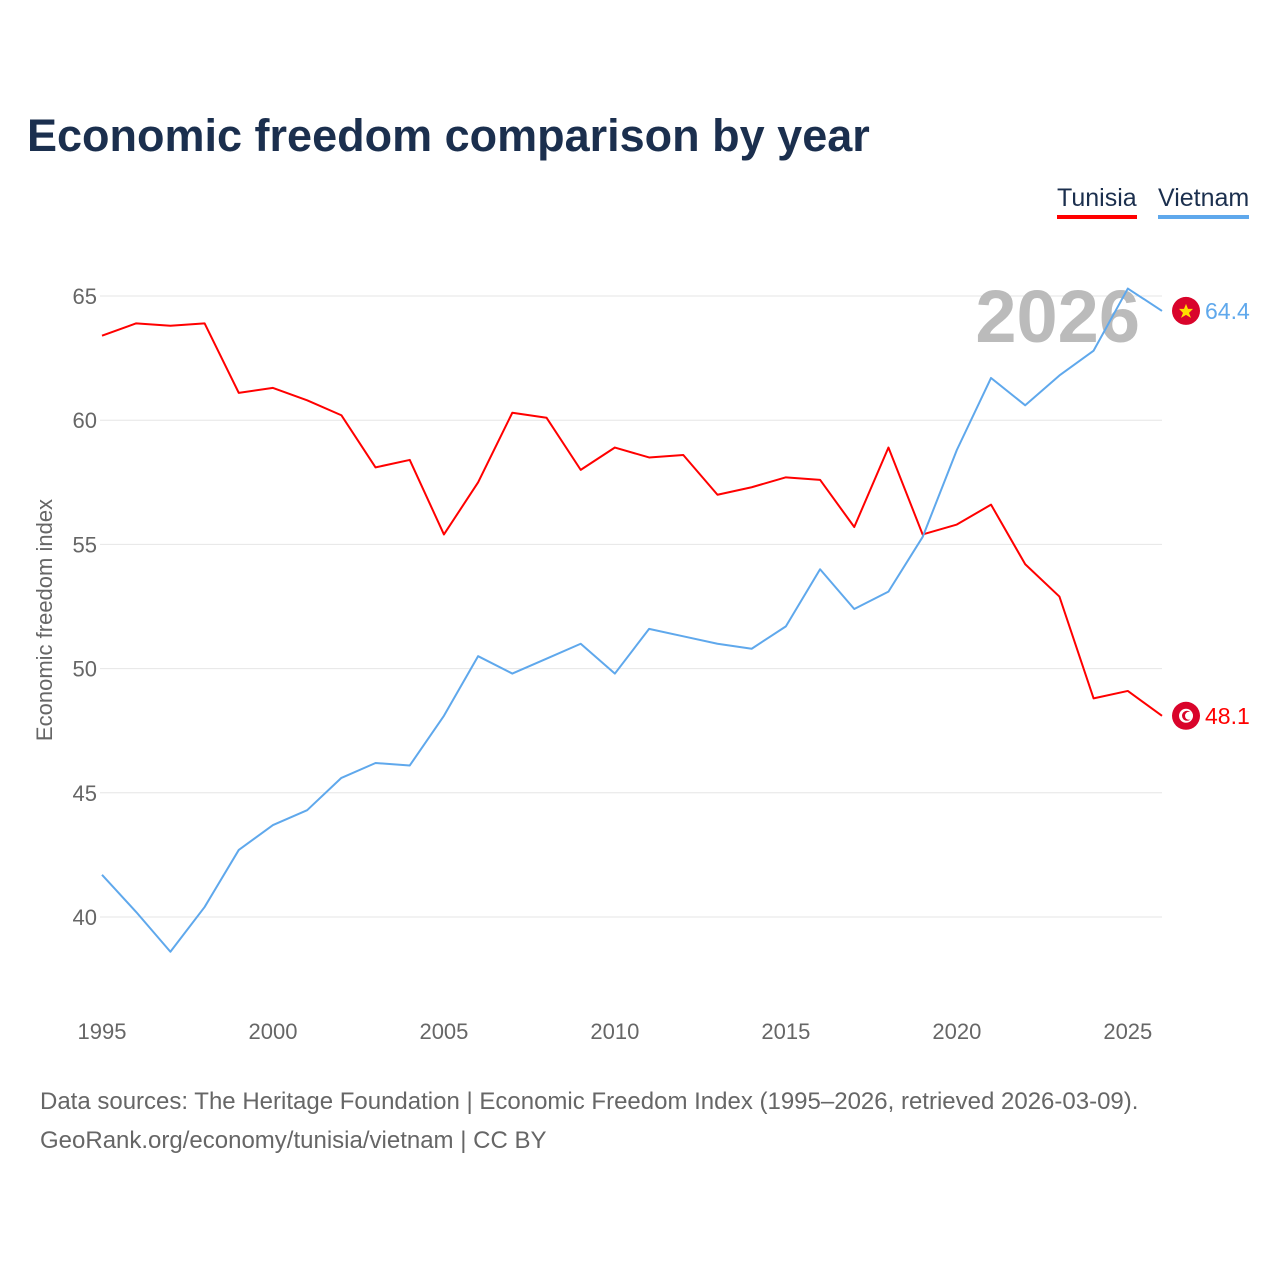 The height and width of the screenshot is (1280, 1280). Describe the element at coordinates (1057, 316) in the screenshot. I see `year-watermark: 2026` at that location.